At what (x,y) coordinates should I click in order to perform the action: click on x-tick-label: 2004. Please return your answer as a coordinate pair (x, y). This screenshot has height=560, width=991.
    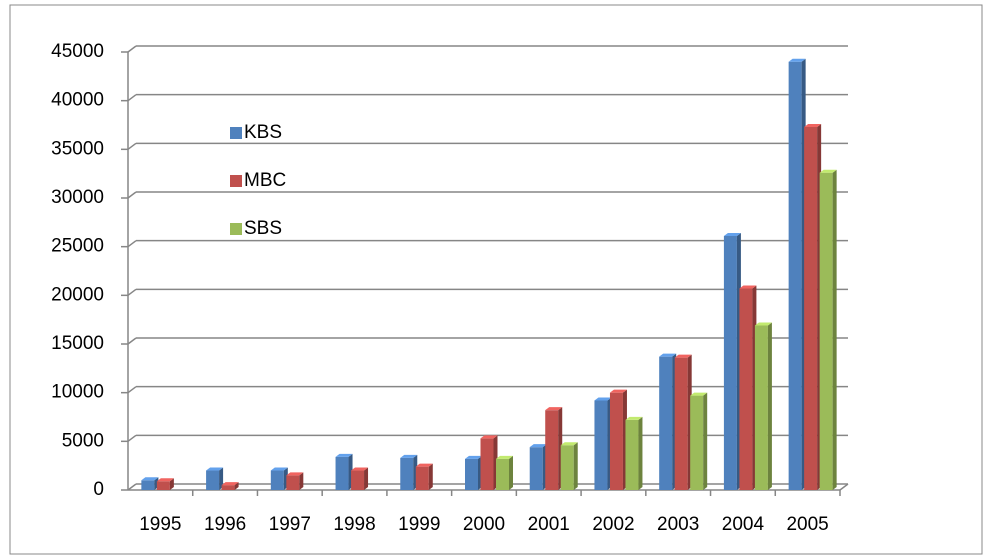
    Looking at the image, I should click on (743, 524).